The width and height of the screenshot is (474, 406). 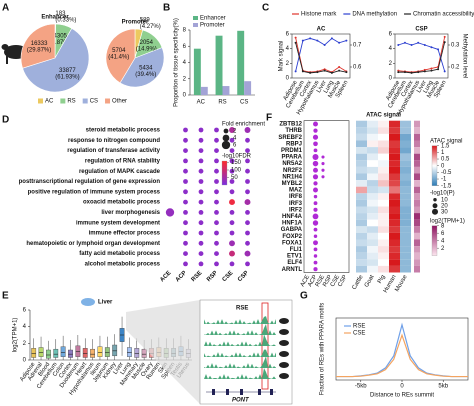 What do you see at coordinates (443, 166) in the screenshot?
I see `colorbar-label: 0` at bounding box center [443, 166].